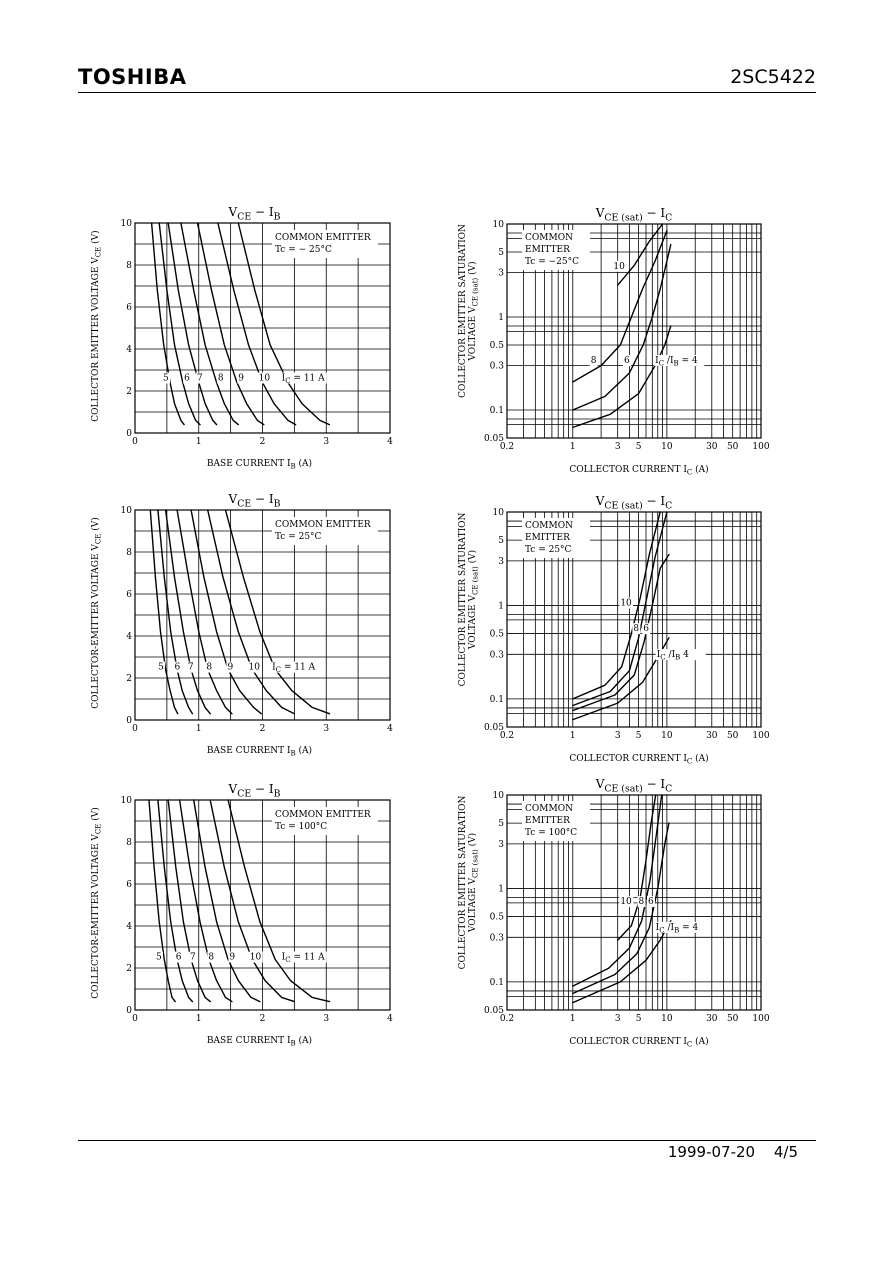 The width and height of the screenshot is (892, 1263). I want to click on curve-label: 9, so click(230, 668).